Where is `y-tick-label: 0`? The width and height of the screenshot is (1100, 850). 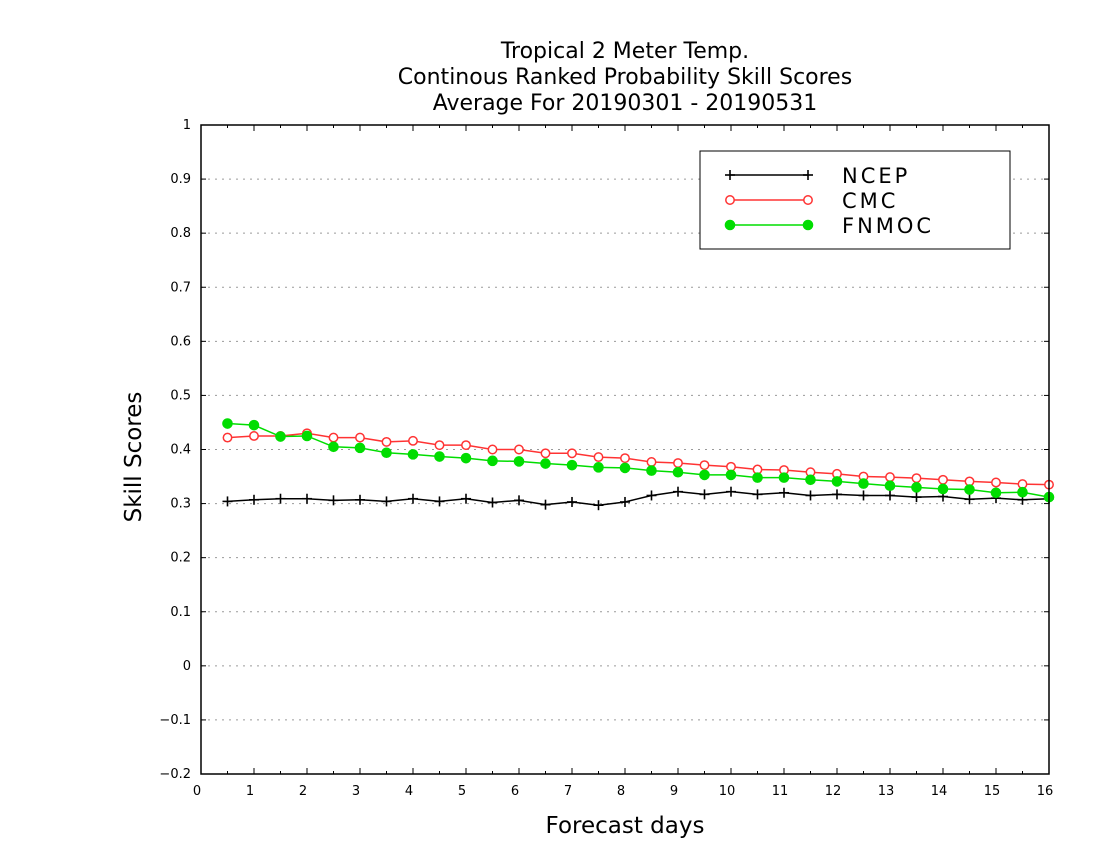 y-tick-label: 0 is located at coordinates (187, 666).